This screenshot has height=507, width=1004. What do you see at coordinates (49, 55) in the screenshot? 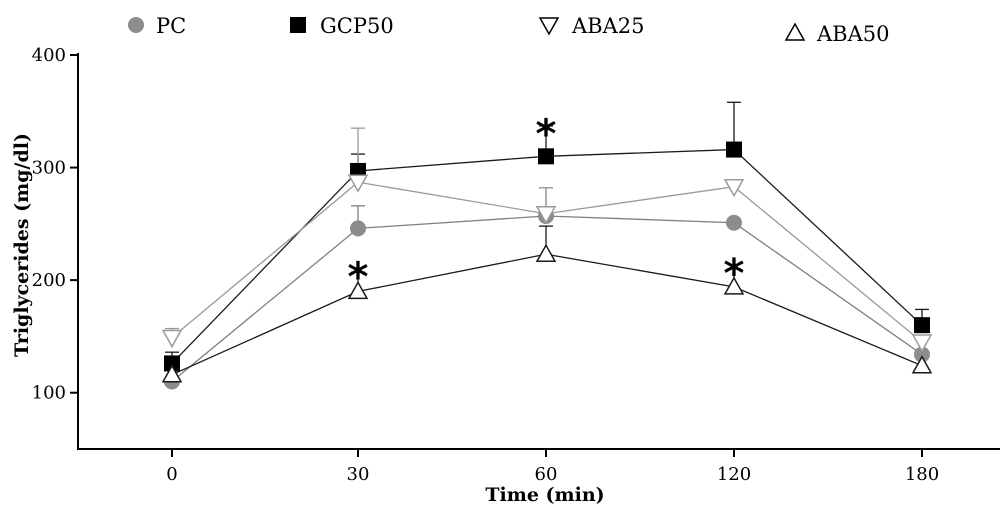
I see `y-tick-label: 400` at bounding box center [49, 55].